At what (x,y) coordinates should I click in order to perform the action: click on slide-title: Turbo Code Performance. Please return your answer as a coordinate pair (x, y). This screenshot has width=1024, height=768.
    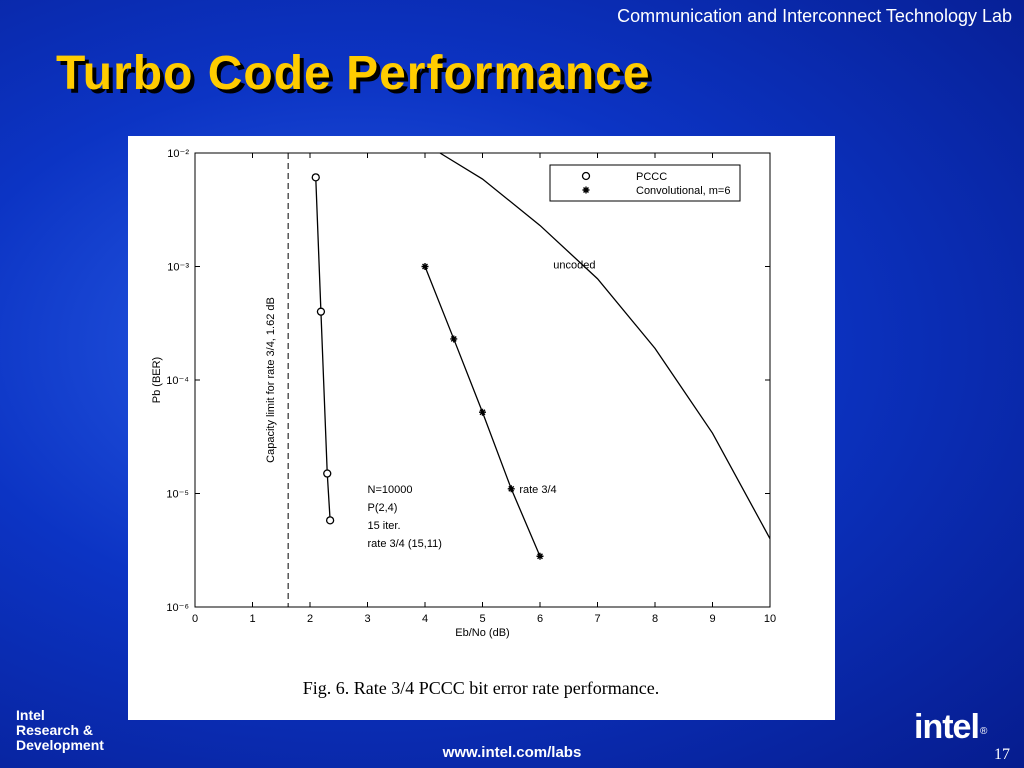
    Looking at the image, I should click on (353, 73).